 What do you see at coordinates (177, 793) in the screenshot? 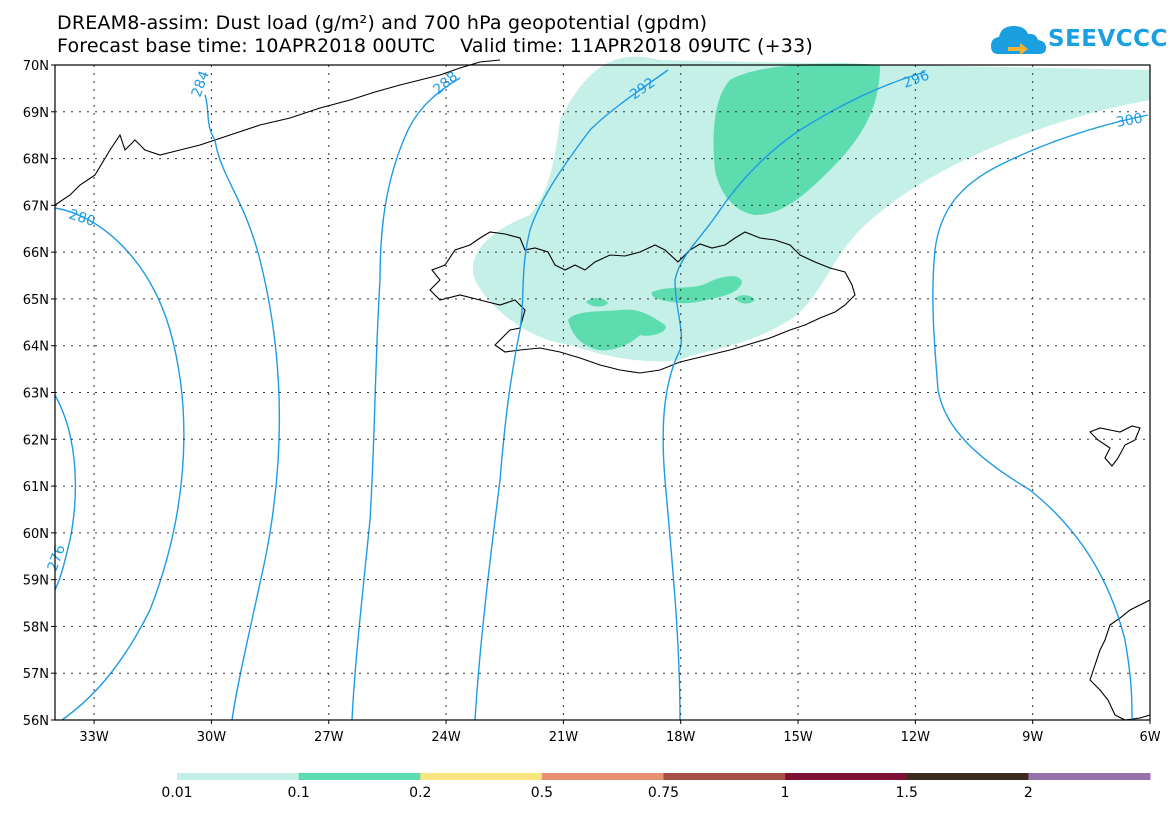
I see `colorbar-label: 0.01` at bounding box center [177, 793].